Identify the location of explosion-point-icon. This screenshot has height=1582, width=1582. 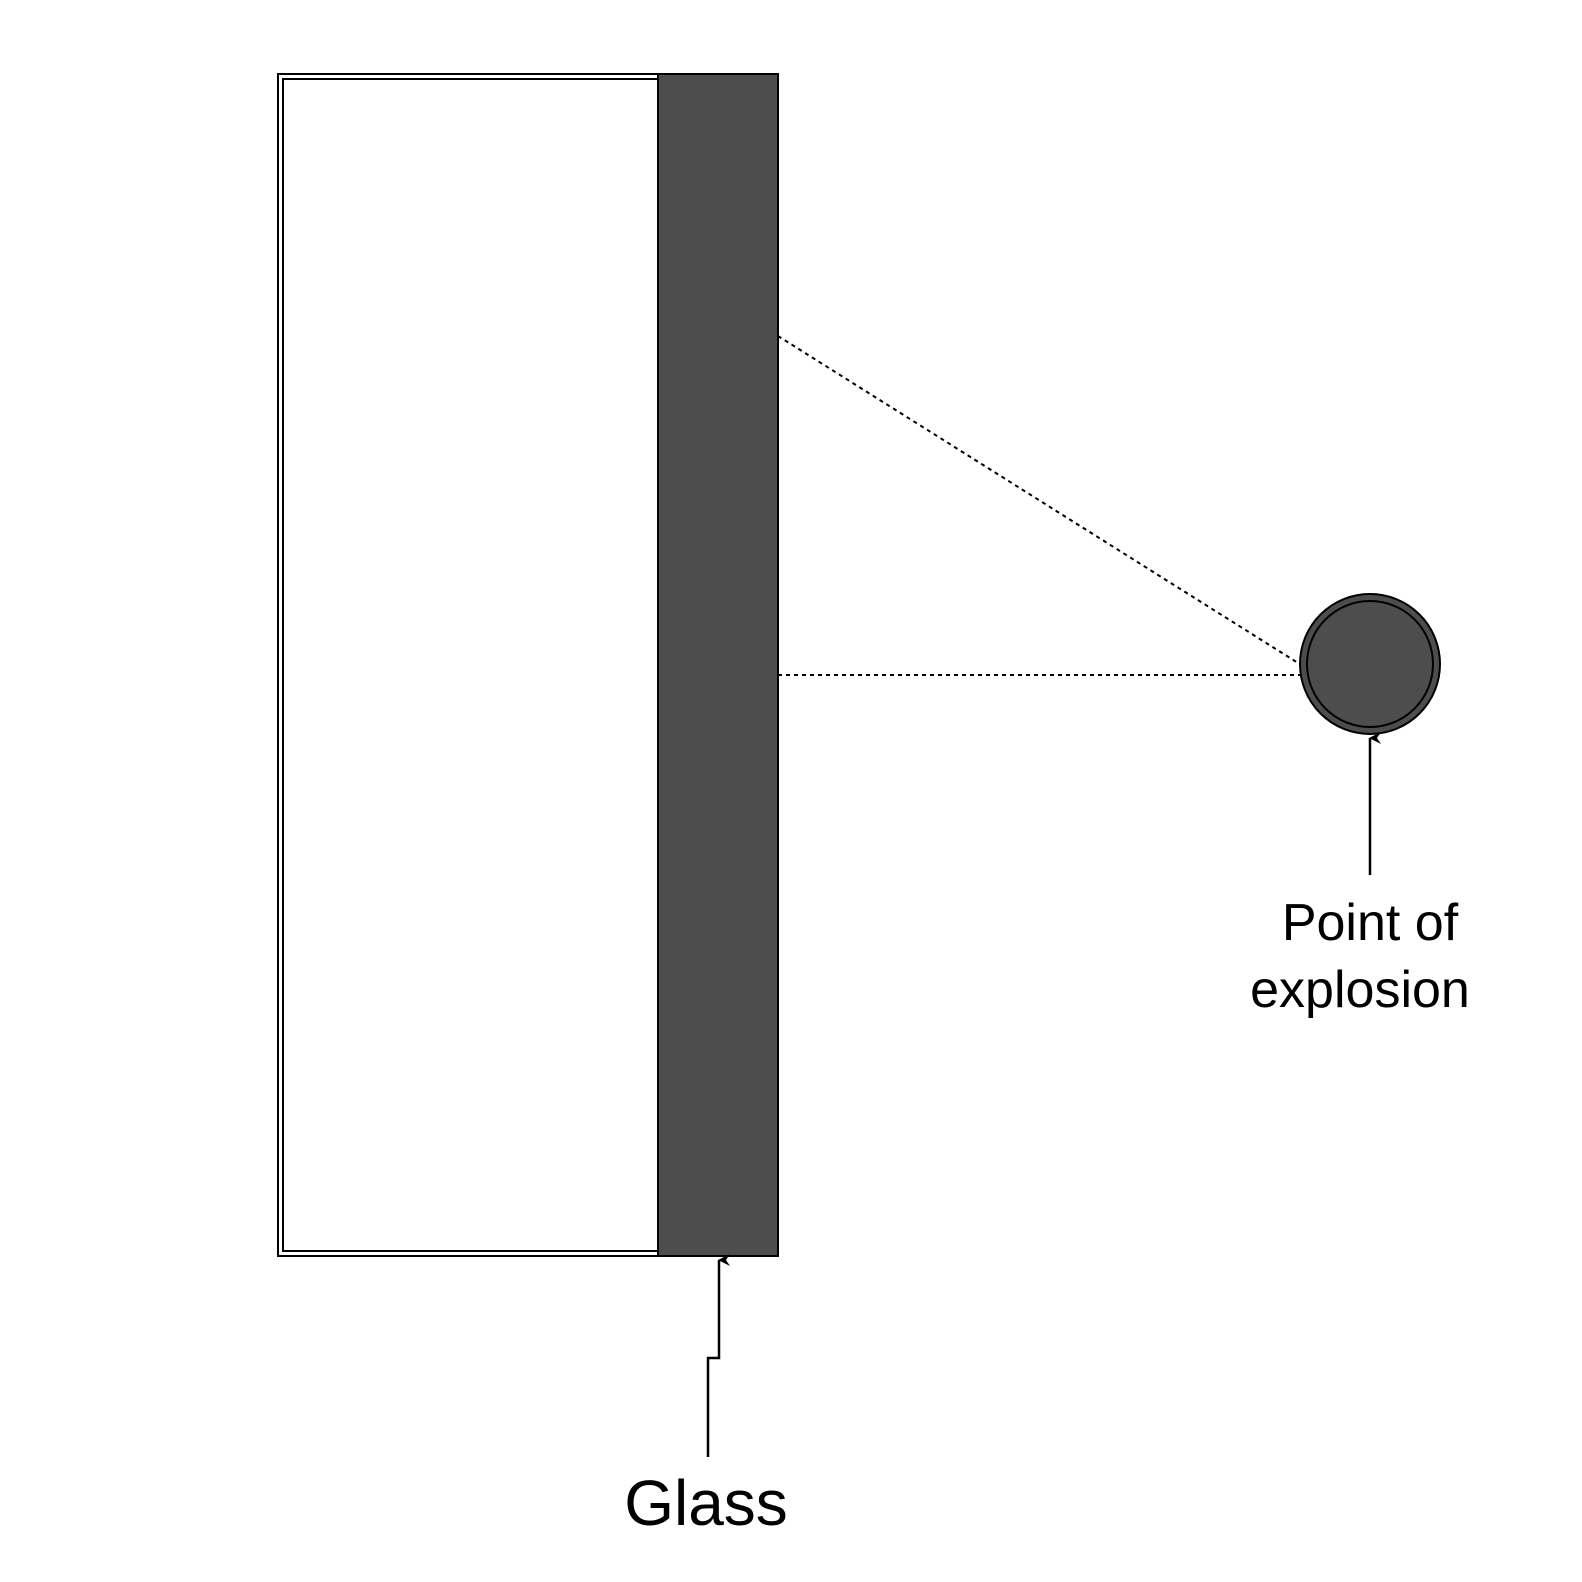
(1370, 664).